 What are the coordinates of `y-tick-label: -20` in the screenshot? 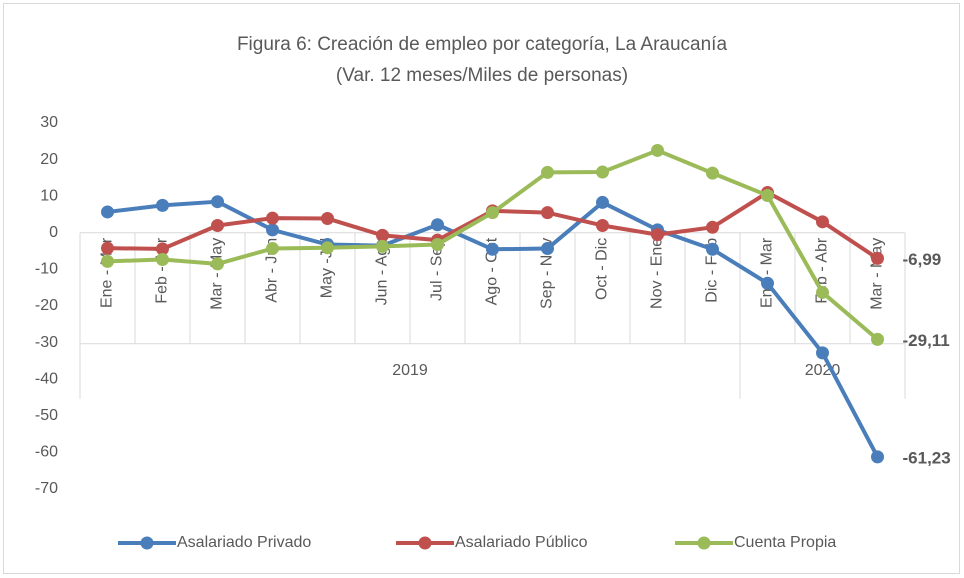 It's located at (46, 305).